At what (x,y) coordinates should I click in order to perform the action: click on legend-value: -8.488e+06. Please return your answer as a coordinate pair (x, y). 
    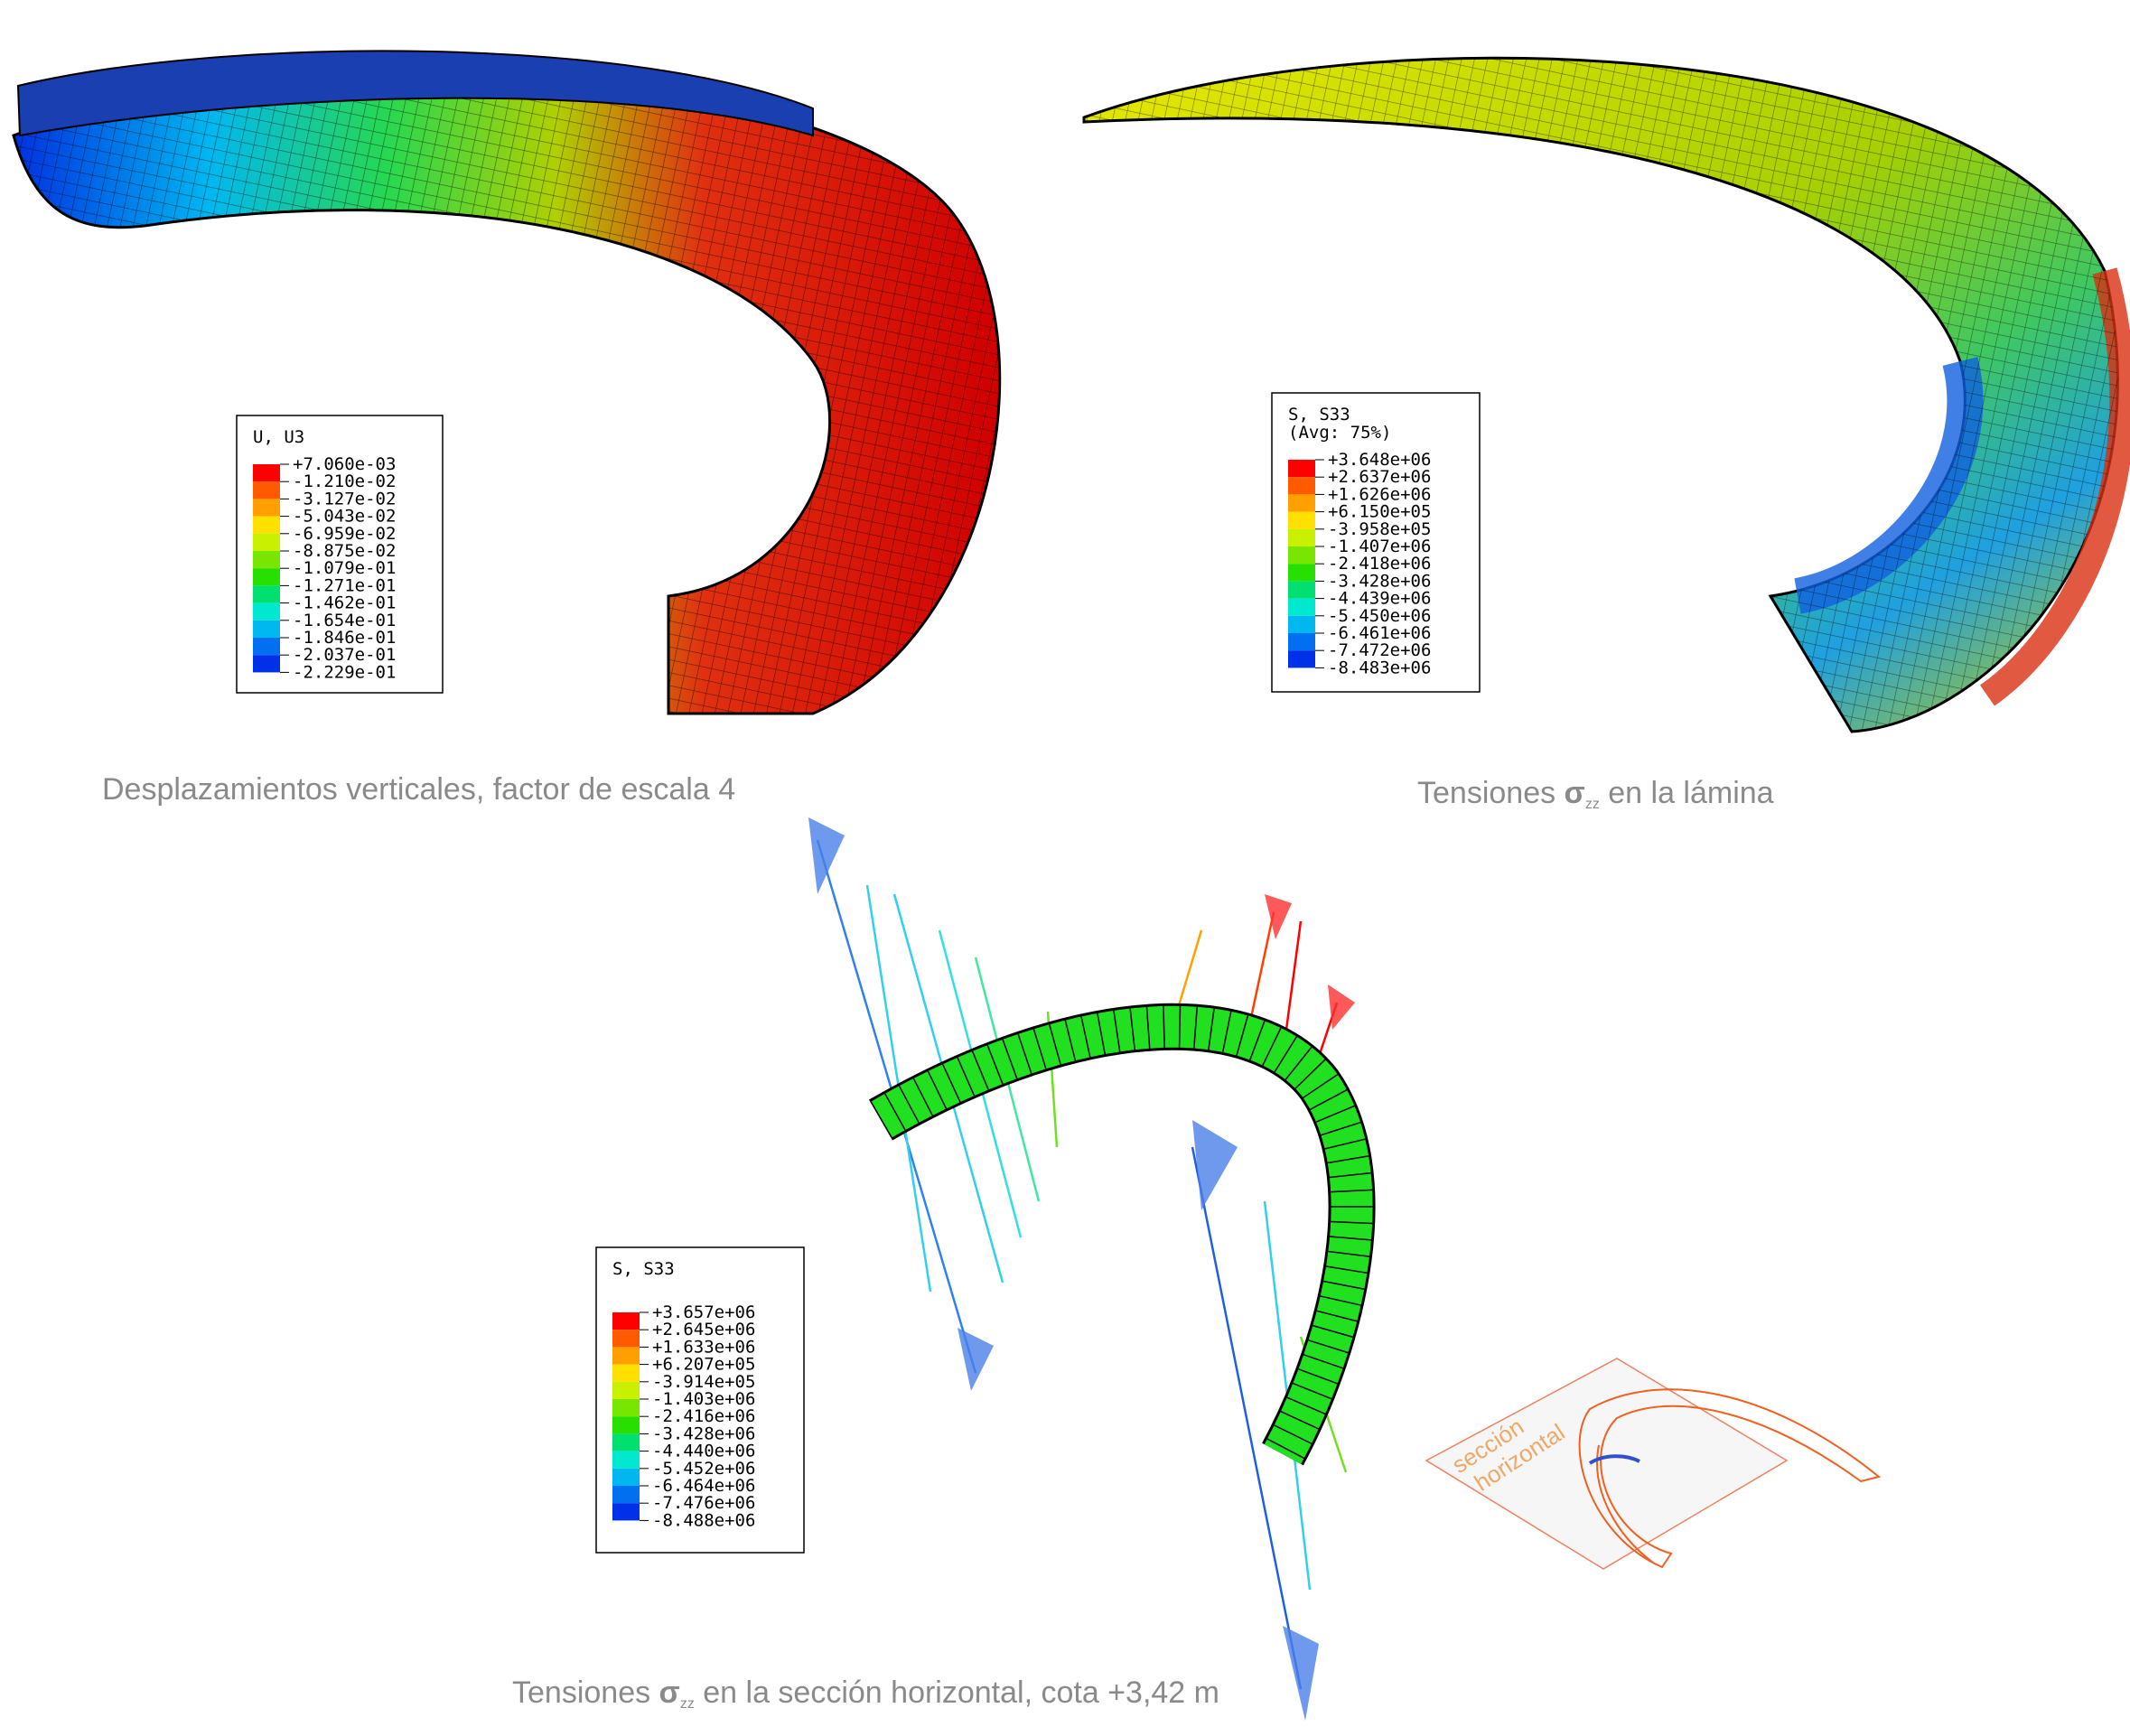
    Looking at the image, I should click on (704, 1520).